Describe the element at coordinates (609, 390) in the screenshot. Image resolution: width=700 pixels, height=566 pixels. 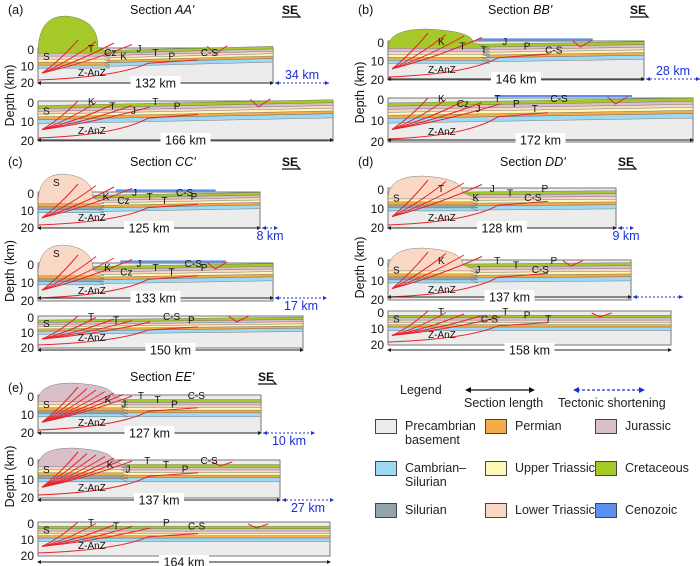
I see `tectonic-shortening-arrow-icon` at that location.